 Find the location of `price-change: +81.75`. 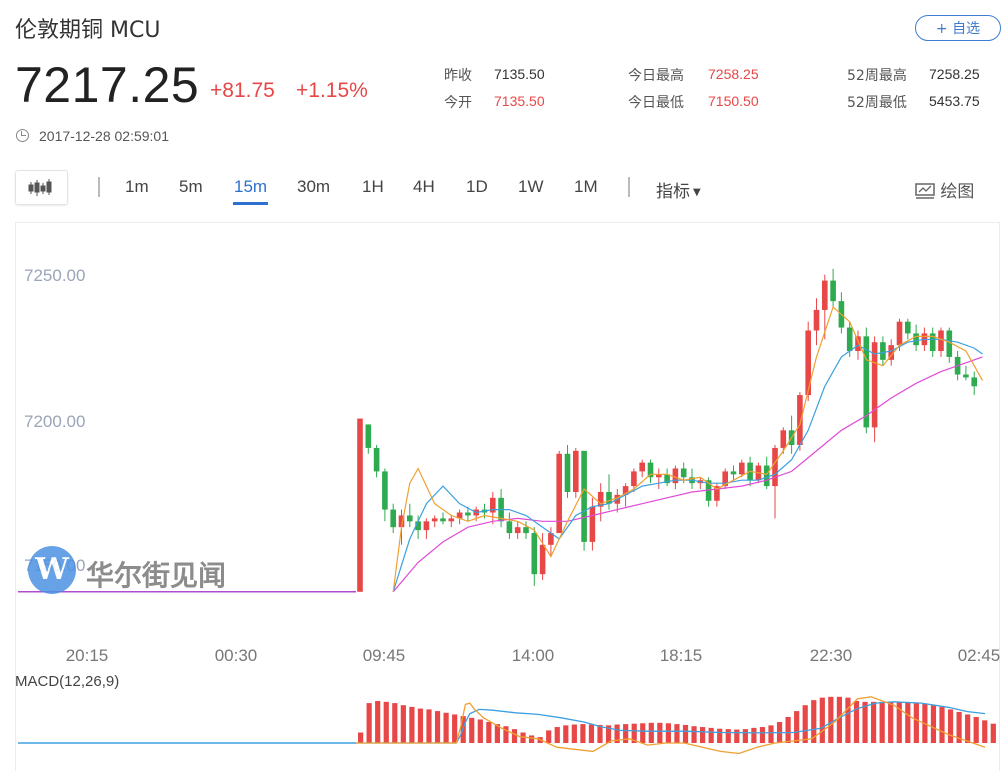

price-change: +81.75 is located at coordinates (242, 90).